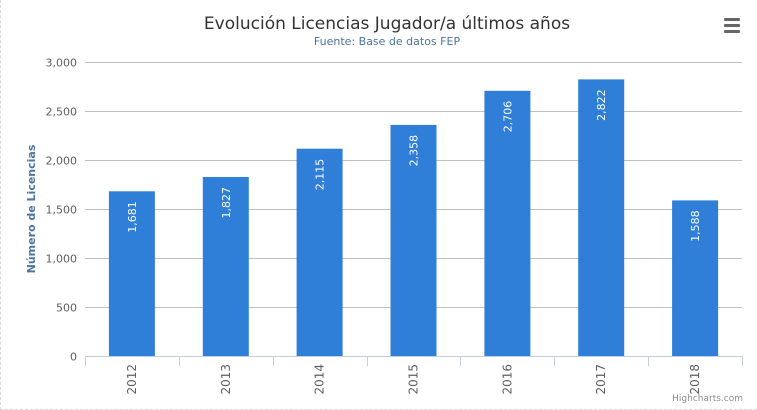 The width and height of the screenshot is (757, 410). I want to click on y-tick-label: 1,500, so click(62, 210).